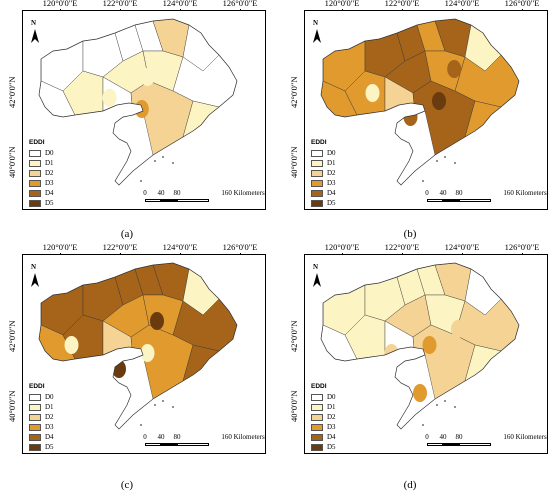 Image resolution: width=550 pixels, height=494 pixels. What do you see at coordinates (485, 199) in the screenshot?
I see `scale-bar: 0 40 80 160 Kilometers` at bounding box center [485, 199].